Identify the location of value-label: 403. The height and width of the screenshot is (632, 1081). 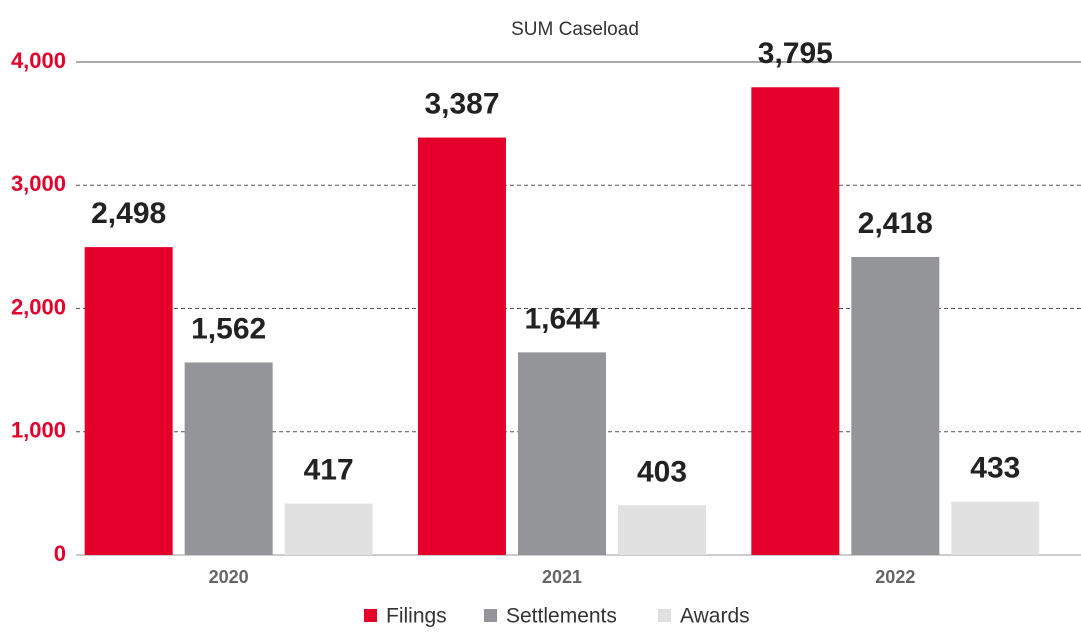
(662, 471).